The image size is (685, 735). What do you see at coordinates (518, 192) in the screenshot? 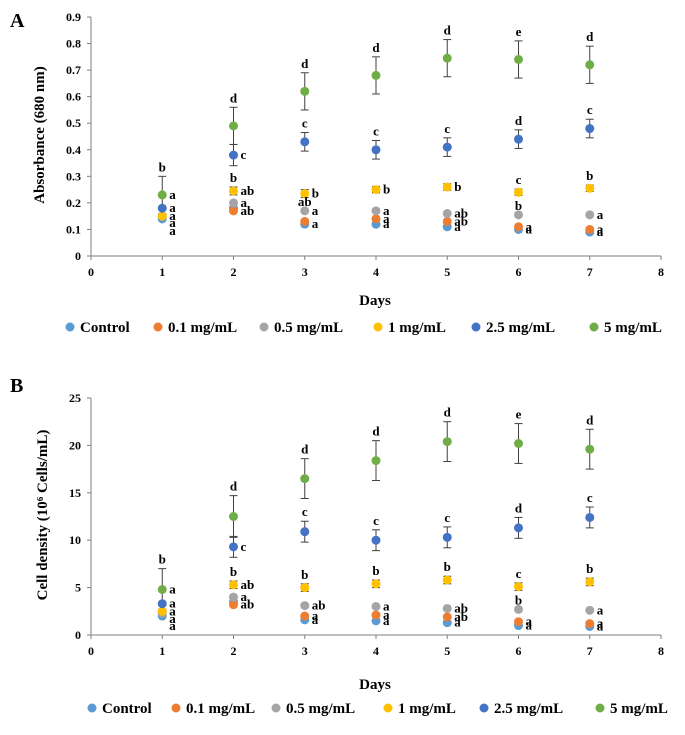
I see `panel-a-point-1-mg-ml-day6` at bounding box center [518, 192].